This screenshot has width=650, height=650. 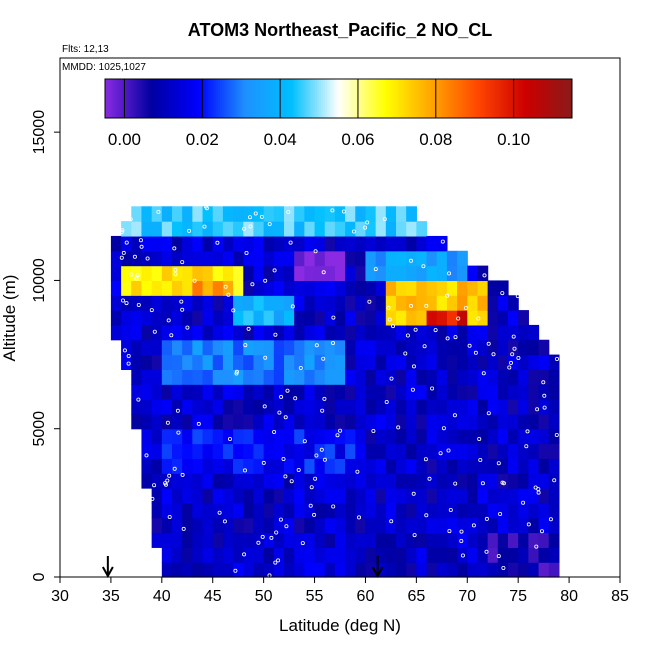 What do you see at coordinates (104, 67) in the screenshot?
I see `dates-note: MMDD: 1025,1027` at bounding box center [104, 67].